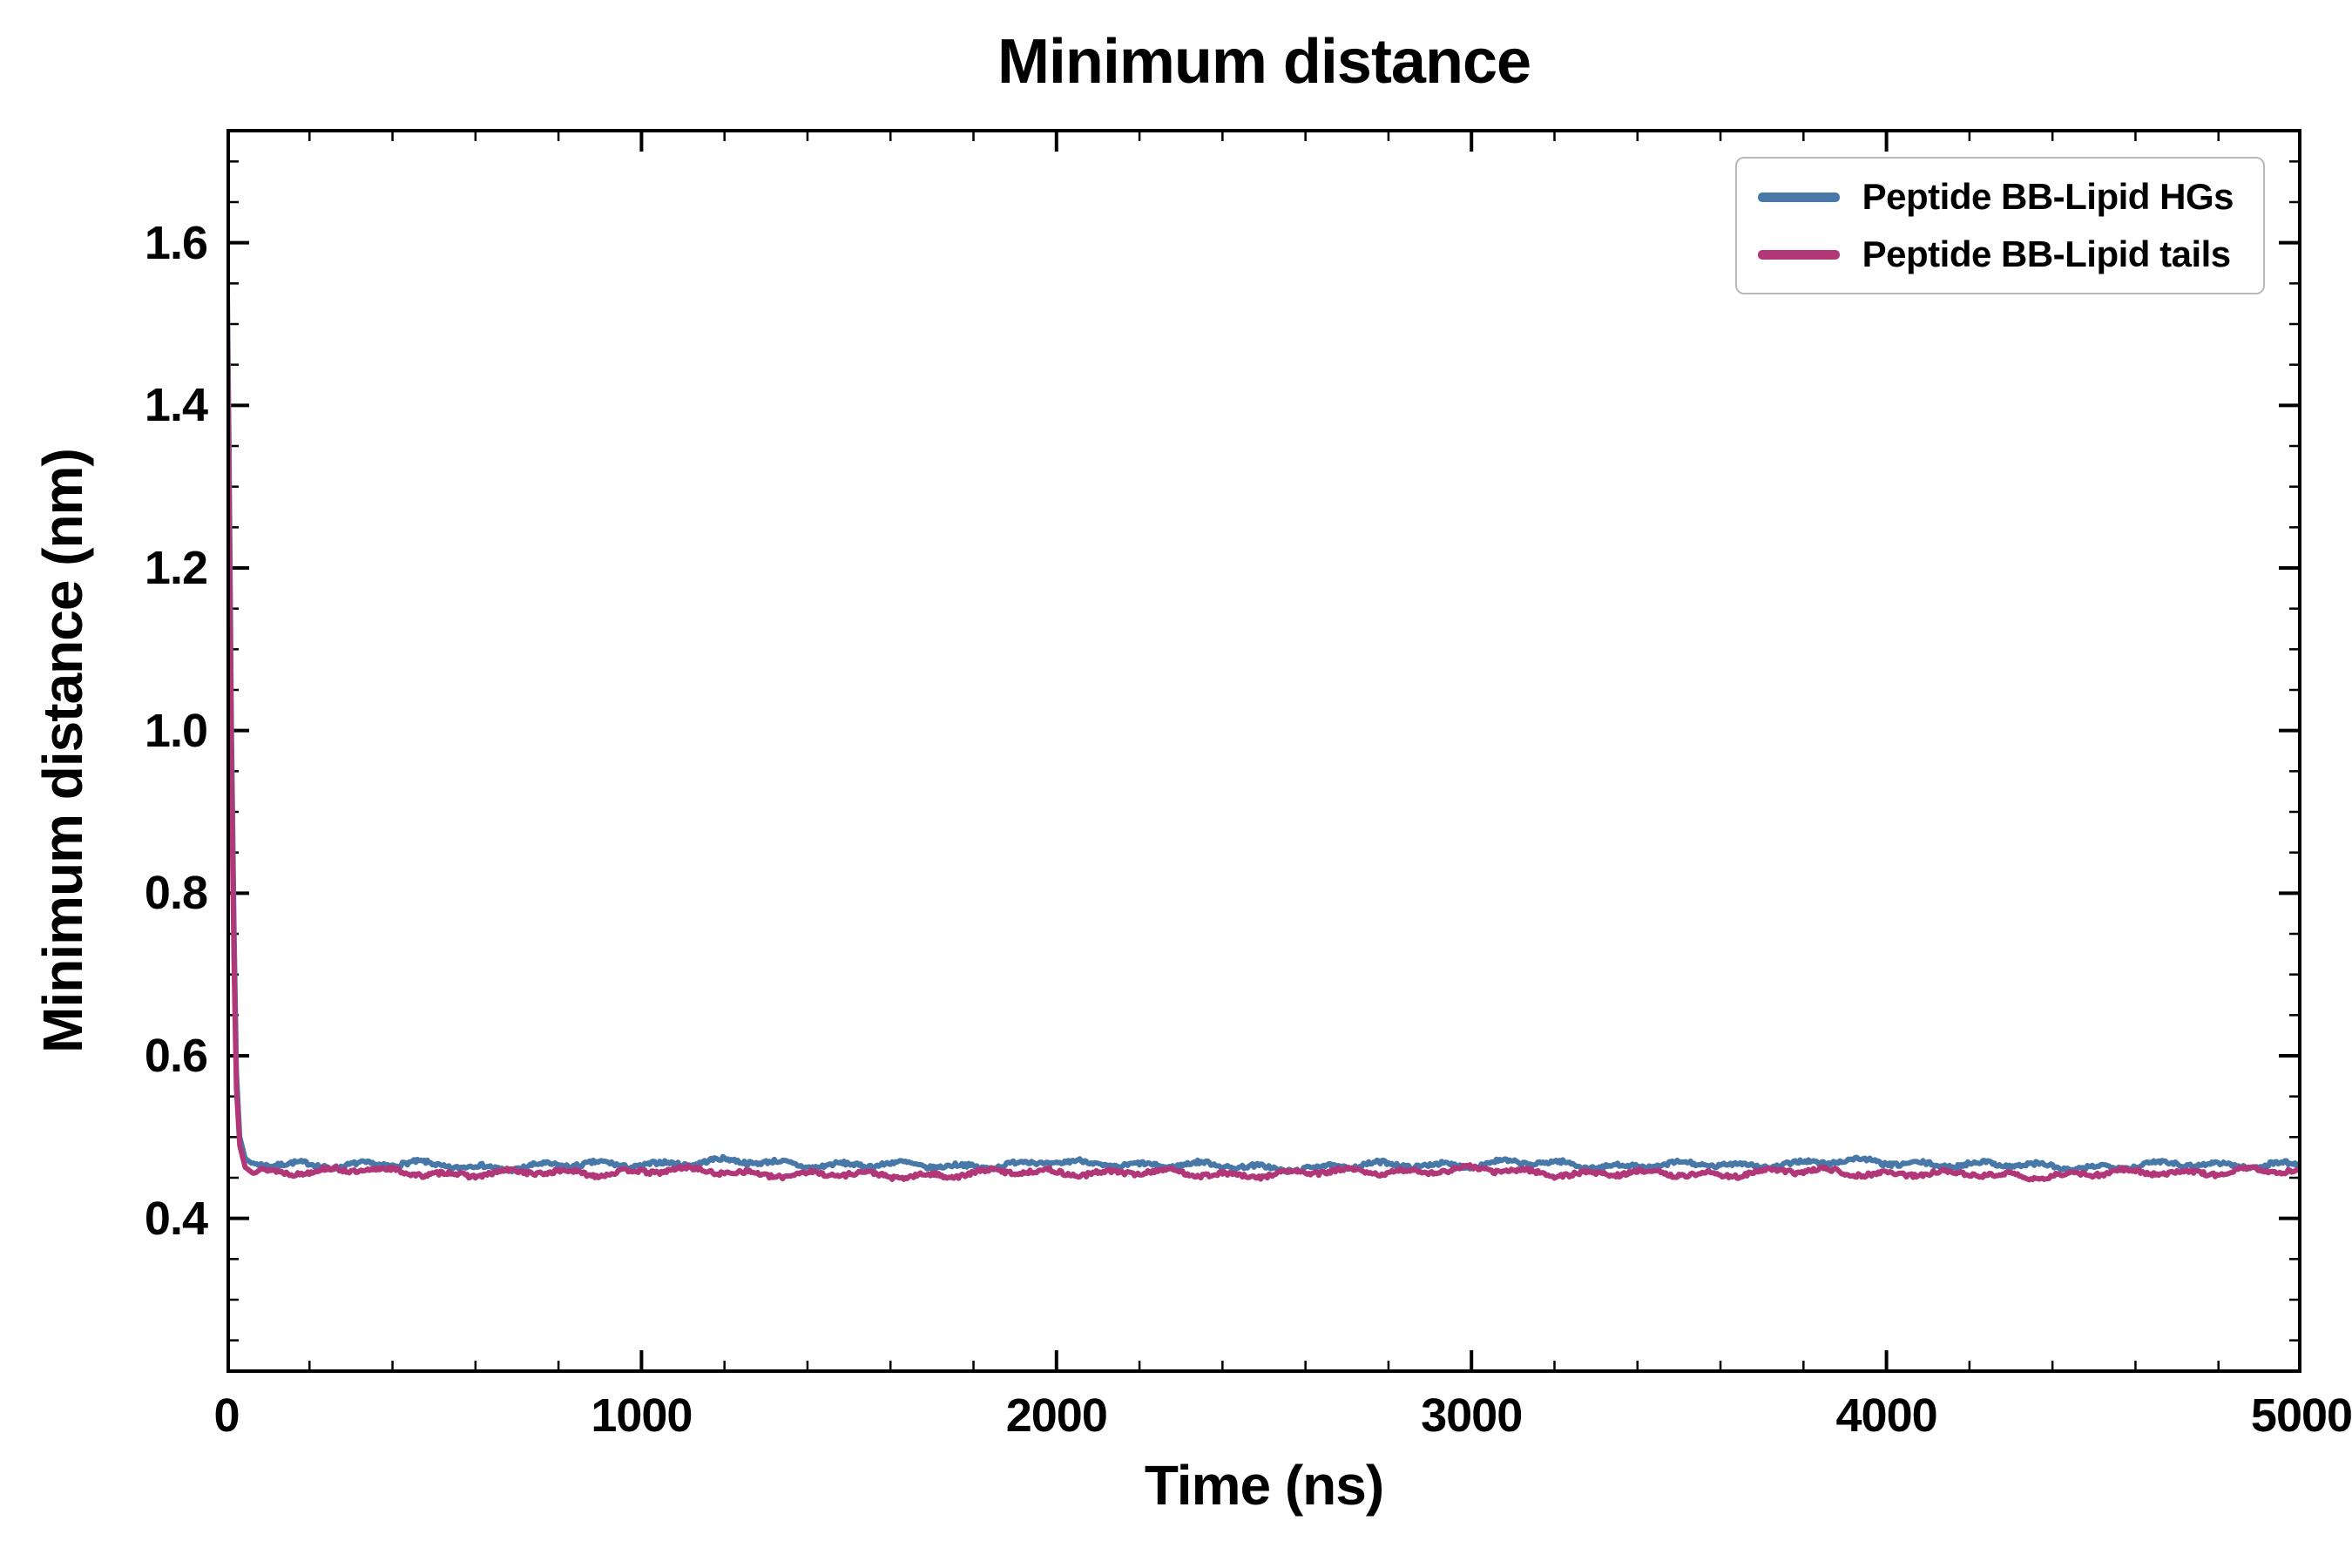 This screenshot has width=2352, height=1568. What do you see at coordinates (176, 242) in the screenshot?
I see `y-tick-label: 1.6` at bounding box center [176, 242].